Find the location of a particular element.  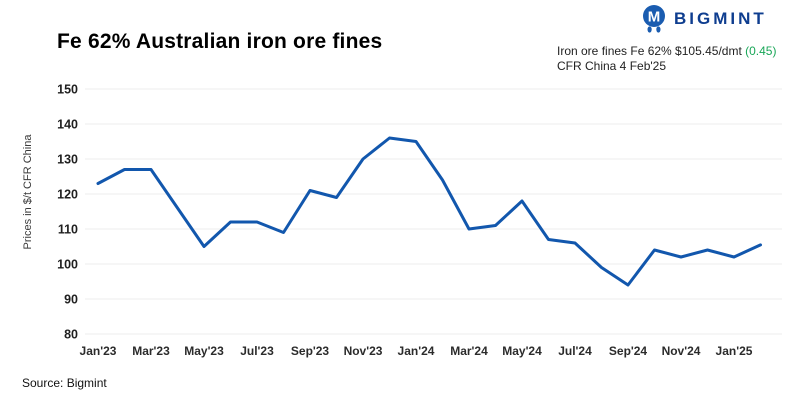

x-tick-label: Sep'24 is located at coordinates (628, 351).